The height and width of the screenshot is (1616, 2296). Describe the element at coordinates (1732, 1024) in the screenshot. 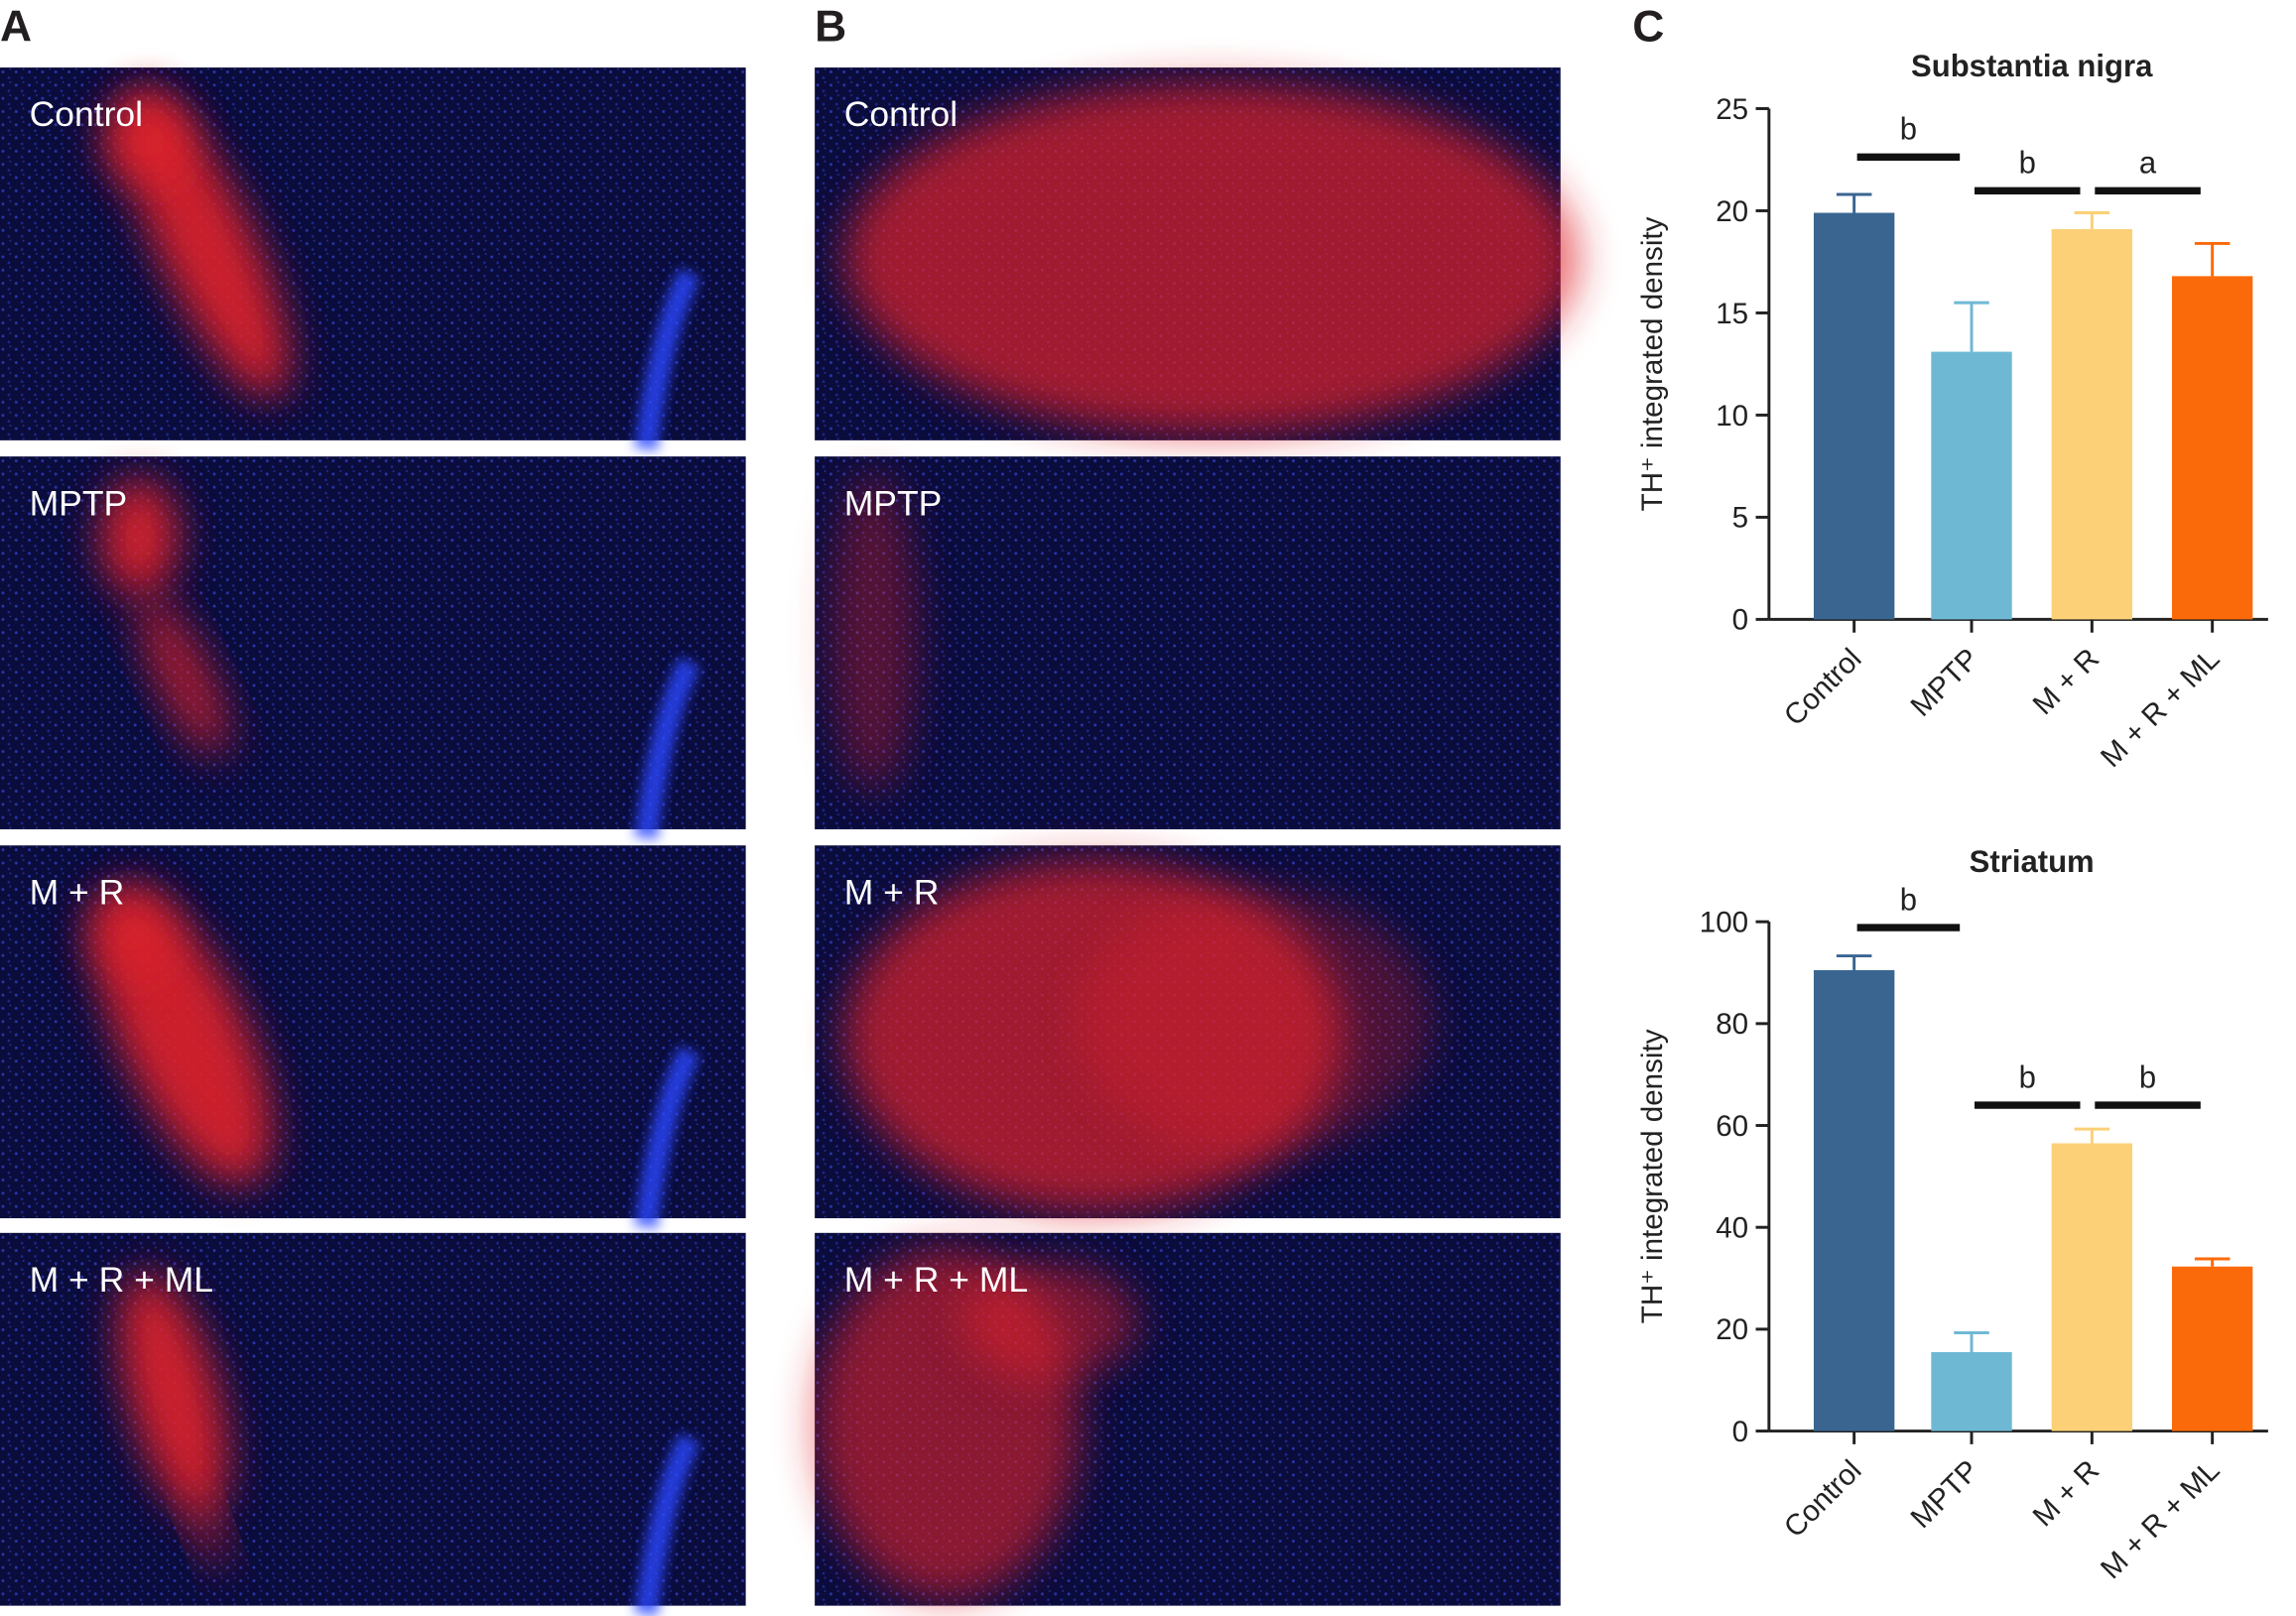

I see `y-tick-label: 80` at that location.